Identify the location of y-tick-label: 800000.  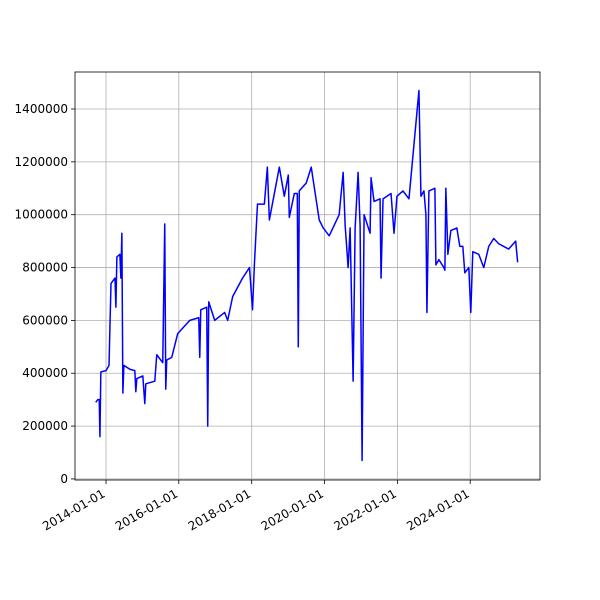
(45, 268).